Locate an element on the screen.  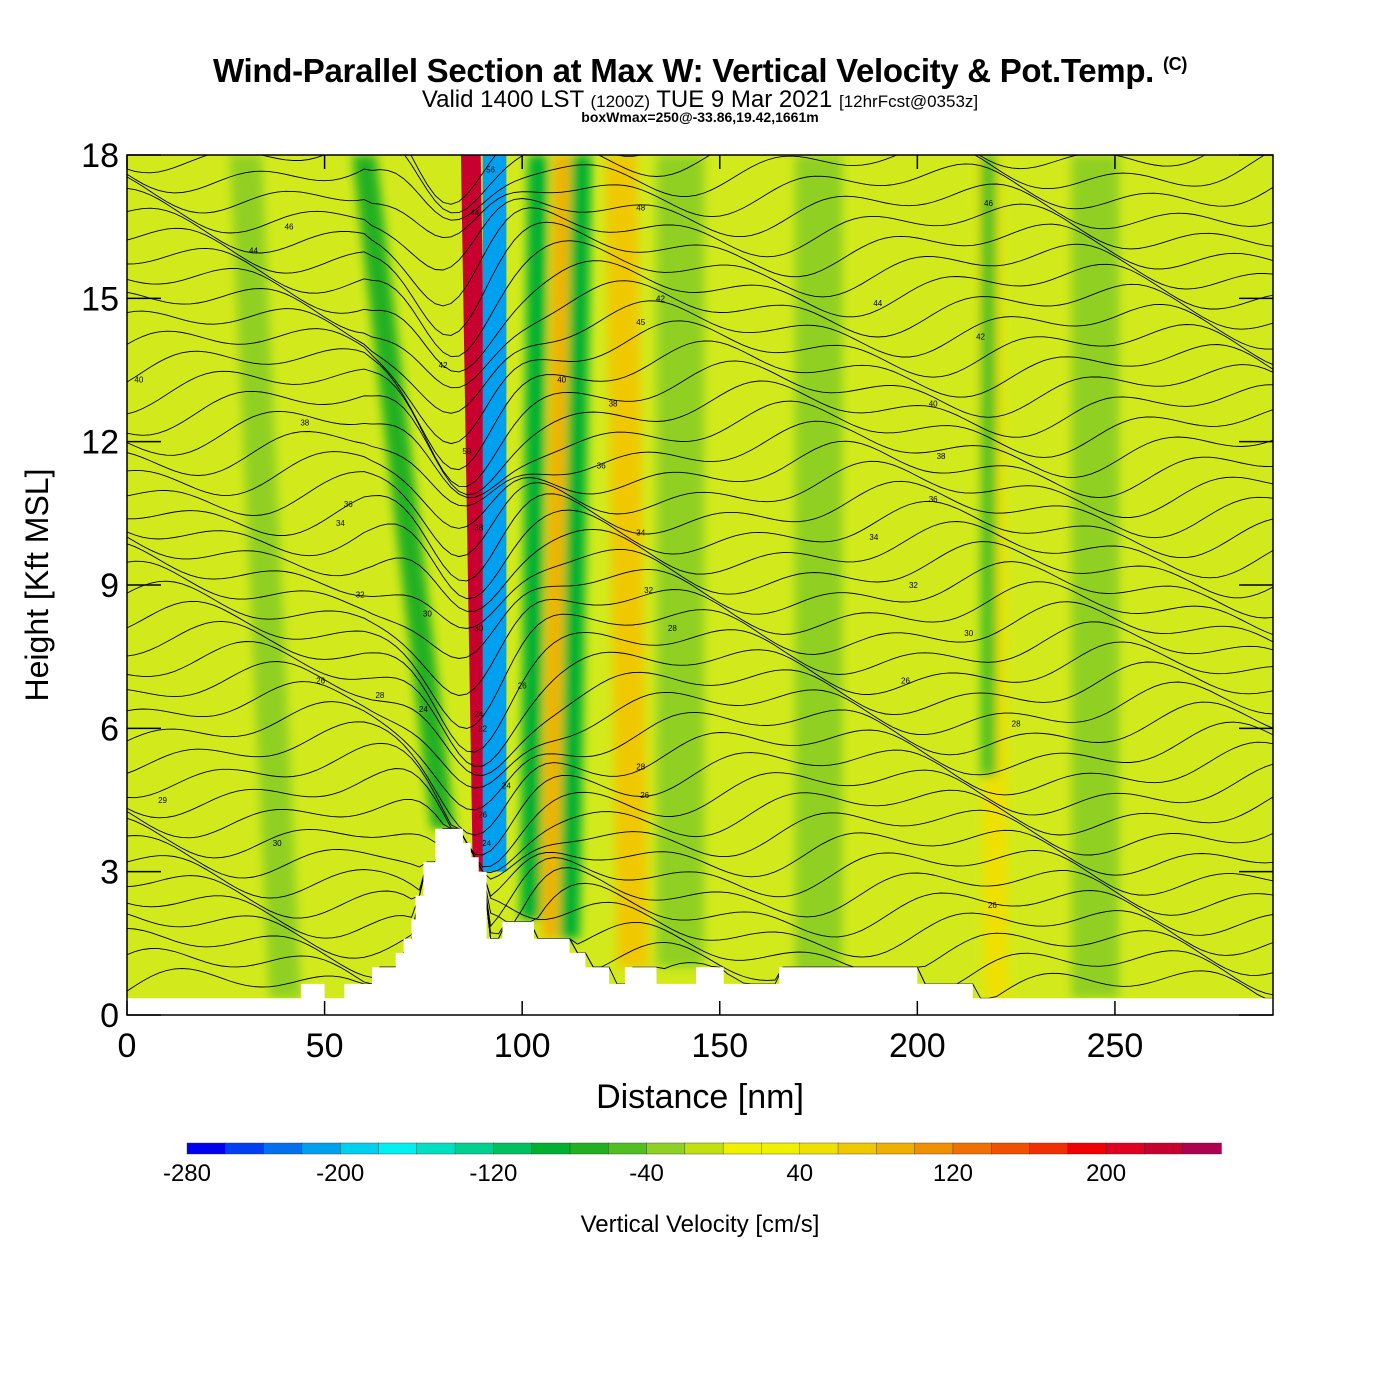
x-tick-label-3: 150 is located at coordinates (719, 1046).